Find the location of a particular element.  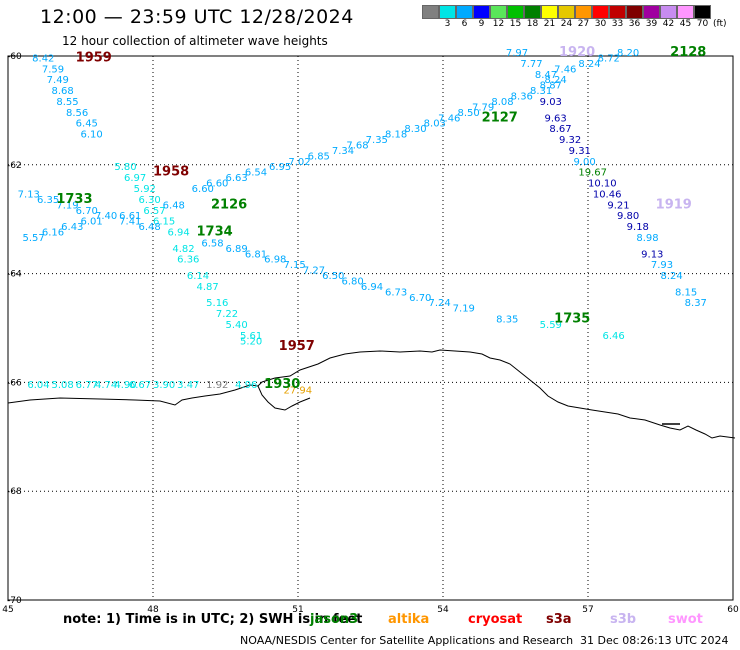

lon-tick-label: 54 is located at coordinates (443, 610).